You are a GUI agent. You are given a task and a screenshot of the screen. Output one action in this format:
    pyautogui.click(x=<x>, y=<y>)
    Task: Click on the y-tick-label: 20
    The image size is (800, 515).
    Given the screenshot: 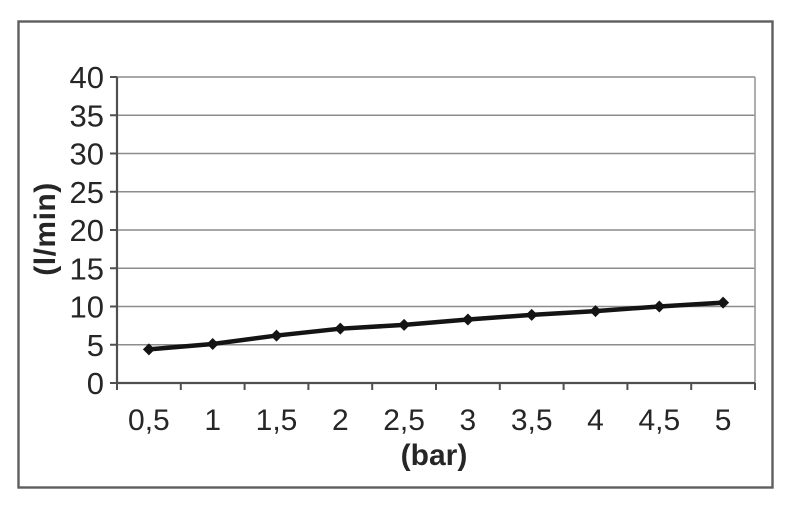 What is the action you would take?
    pyautogui.click(x=87, y=230)
    